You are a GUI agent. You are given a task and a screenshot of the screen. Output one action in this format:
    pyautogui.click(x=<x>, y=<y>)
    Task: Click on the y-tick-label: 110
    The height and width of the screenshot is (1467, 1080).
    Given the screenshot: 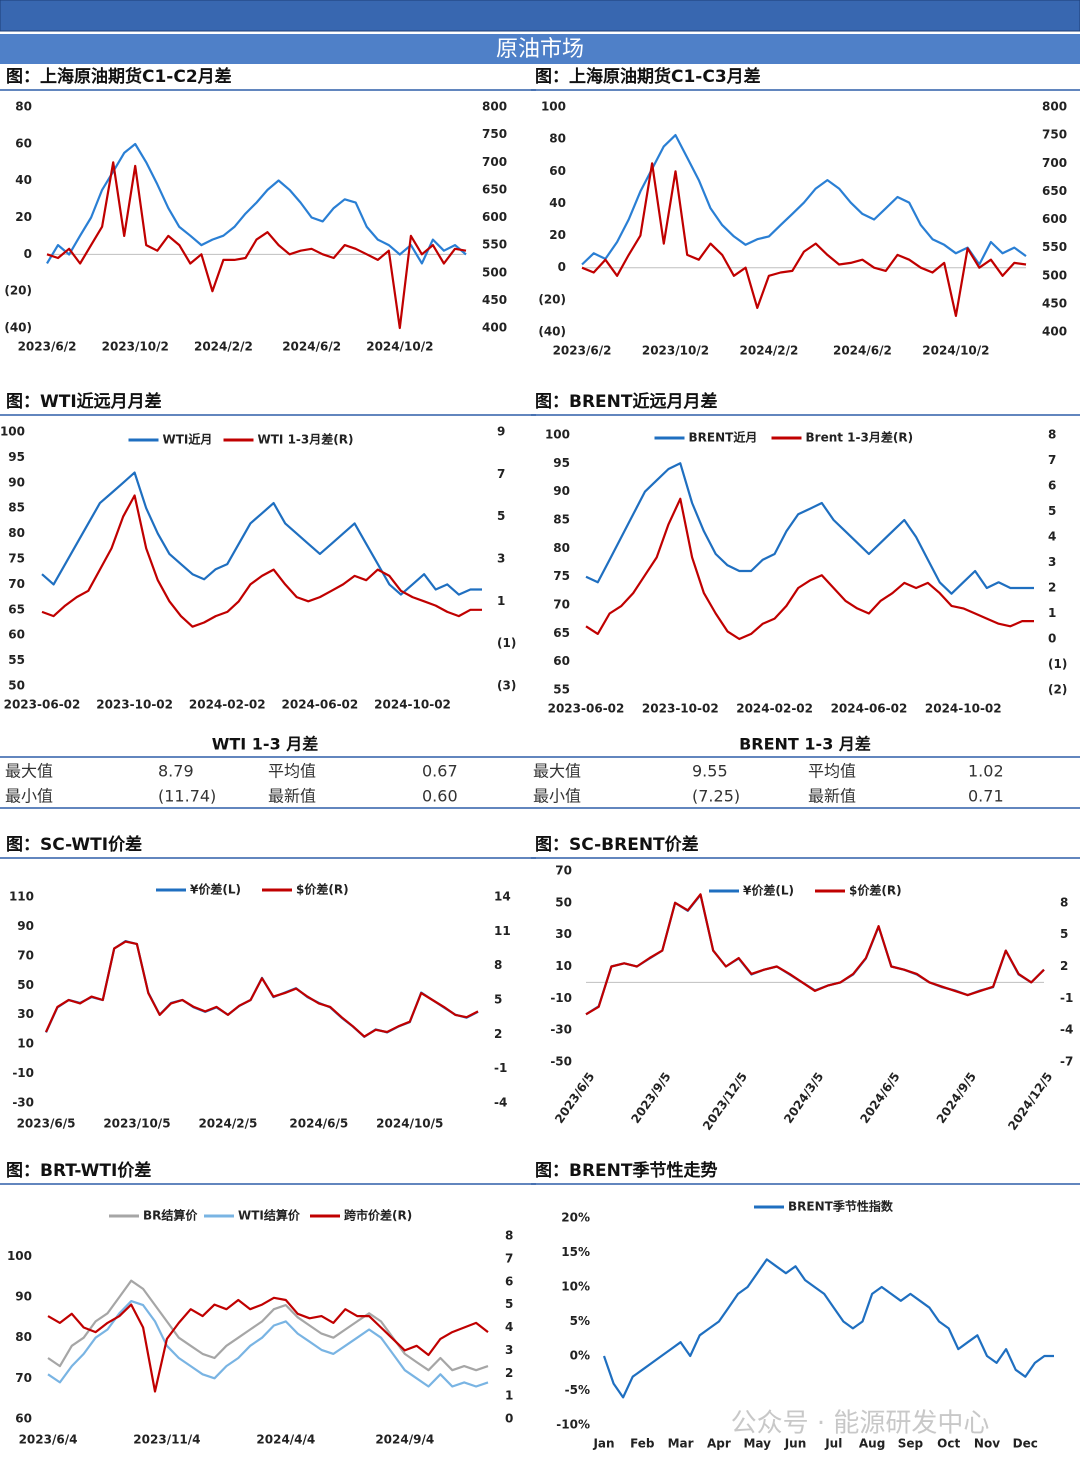 What is the action you would take?
    pyautogui.click(x=21, y=897)
    